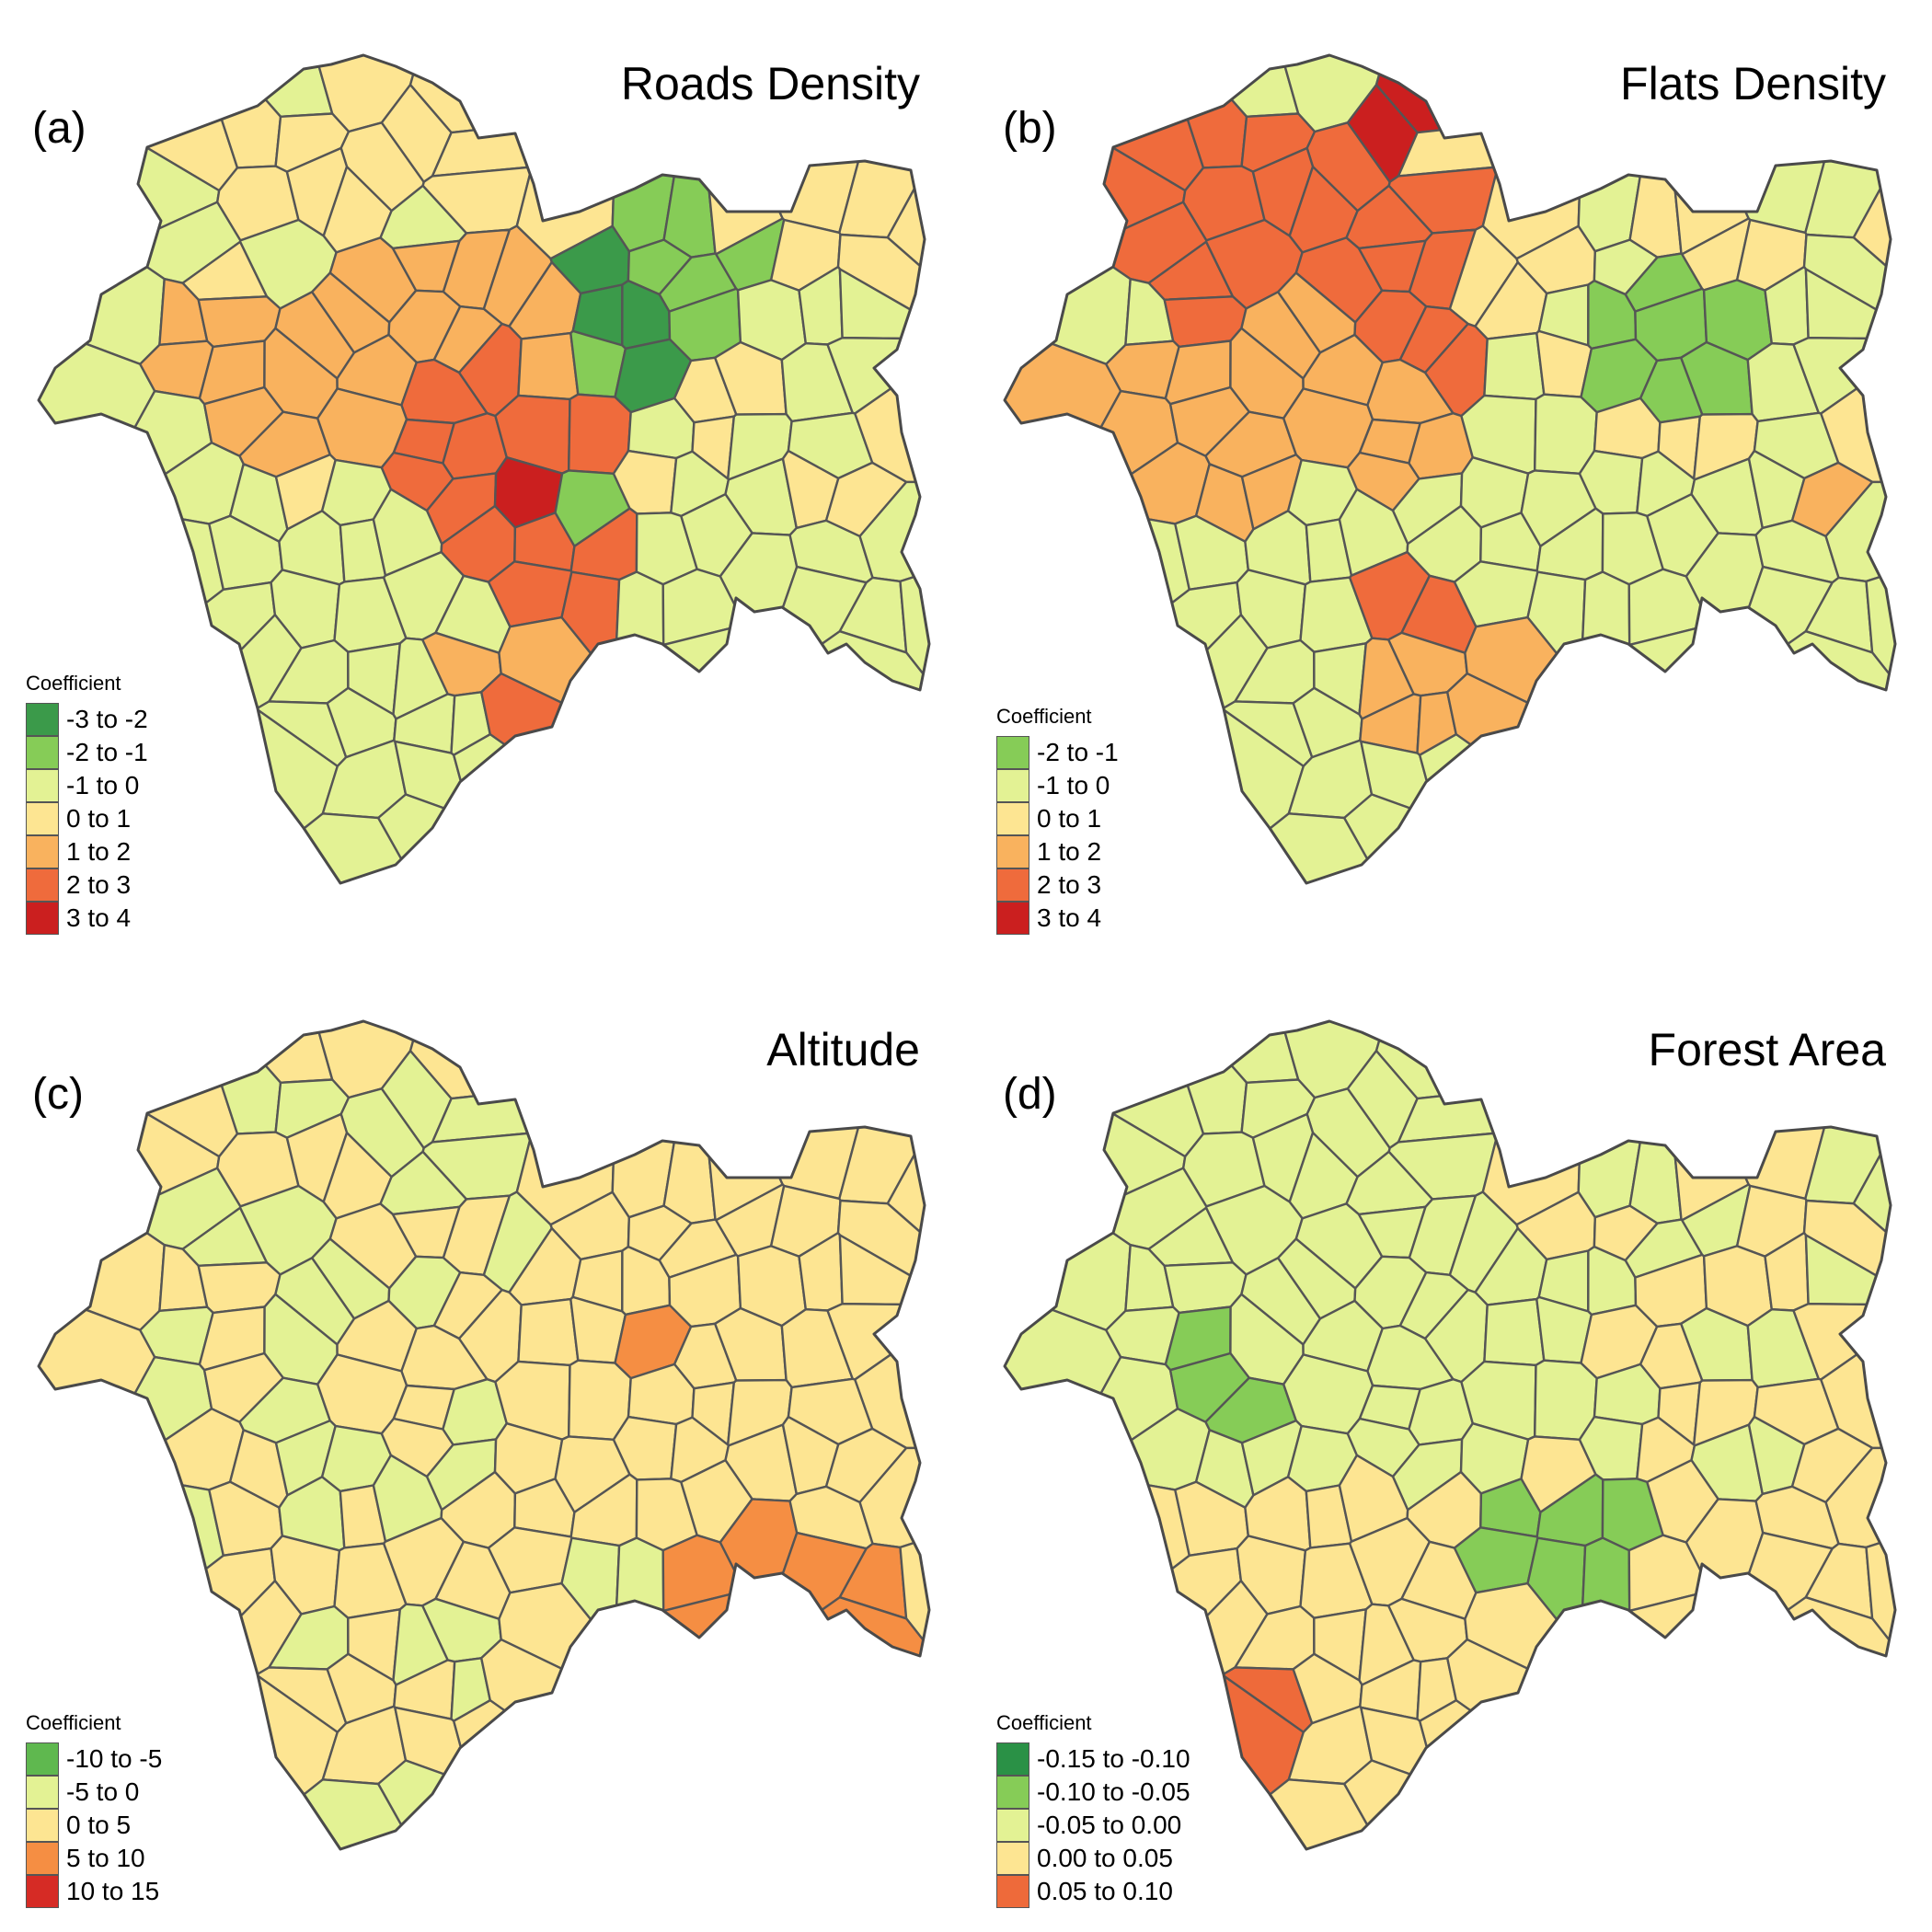  Describe the element at coordinates (770, 83) in the screenshot. I see `panel-title: Roads Density` at that location.